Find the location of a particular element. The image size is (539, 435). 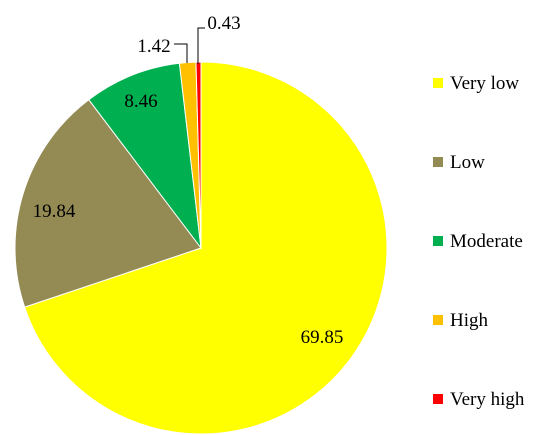

leader-lines is located at coordinates (189, 45).